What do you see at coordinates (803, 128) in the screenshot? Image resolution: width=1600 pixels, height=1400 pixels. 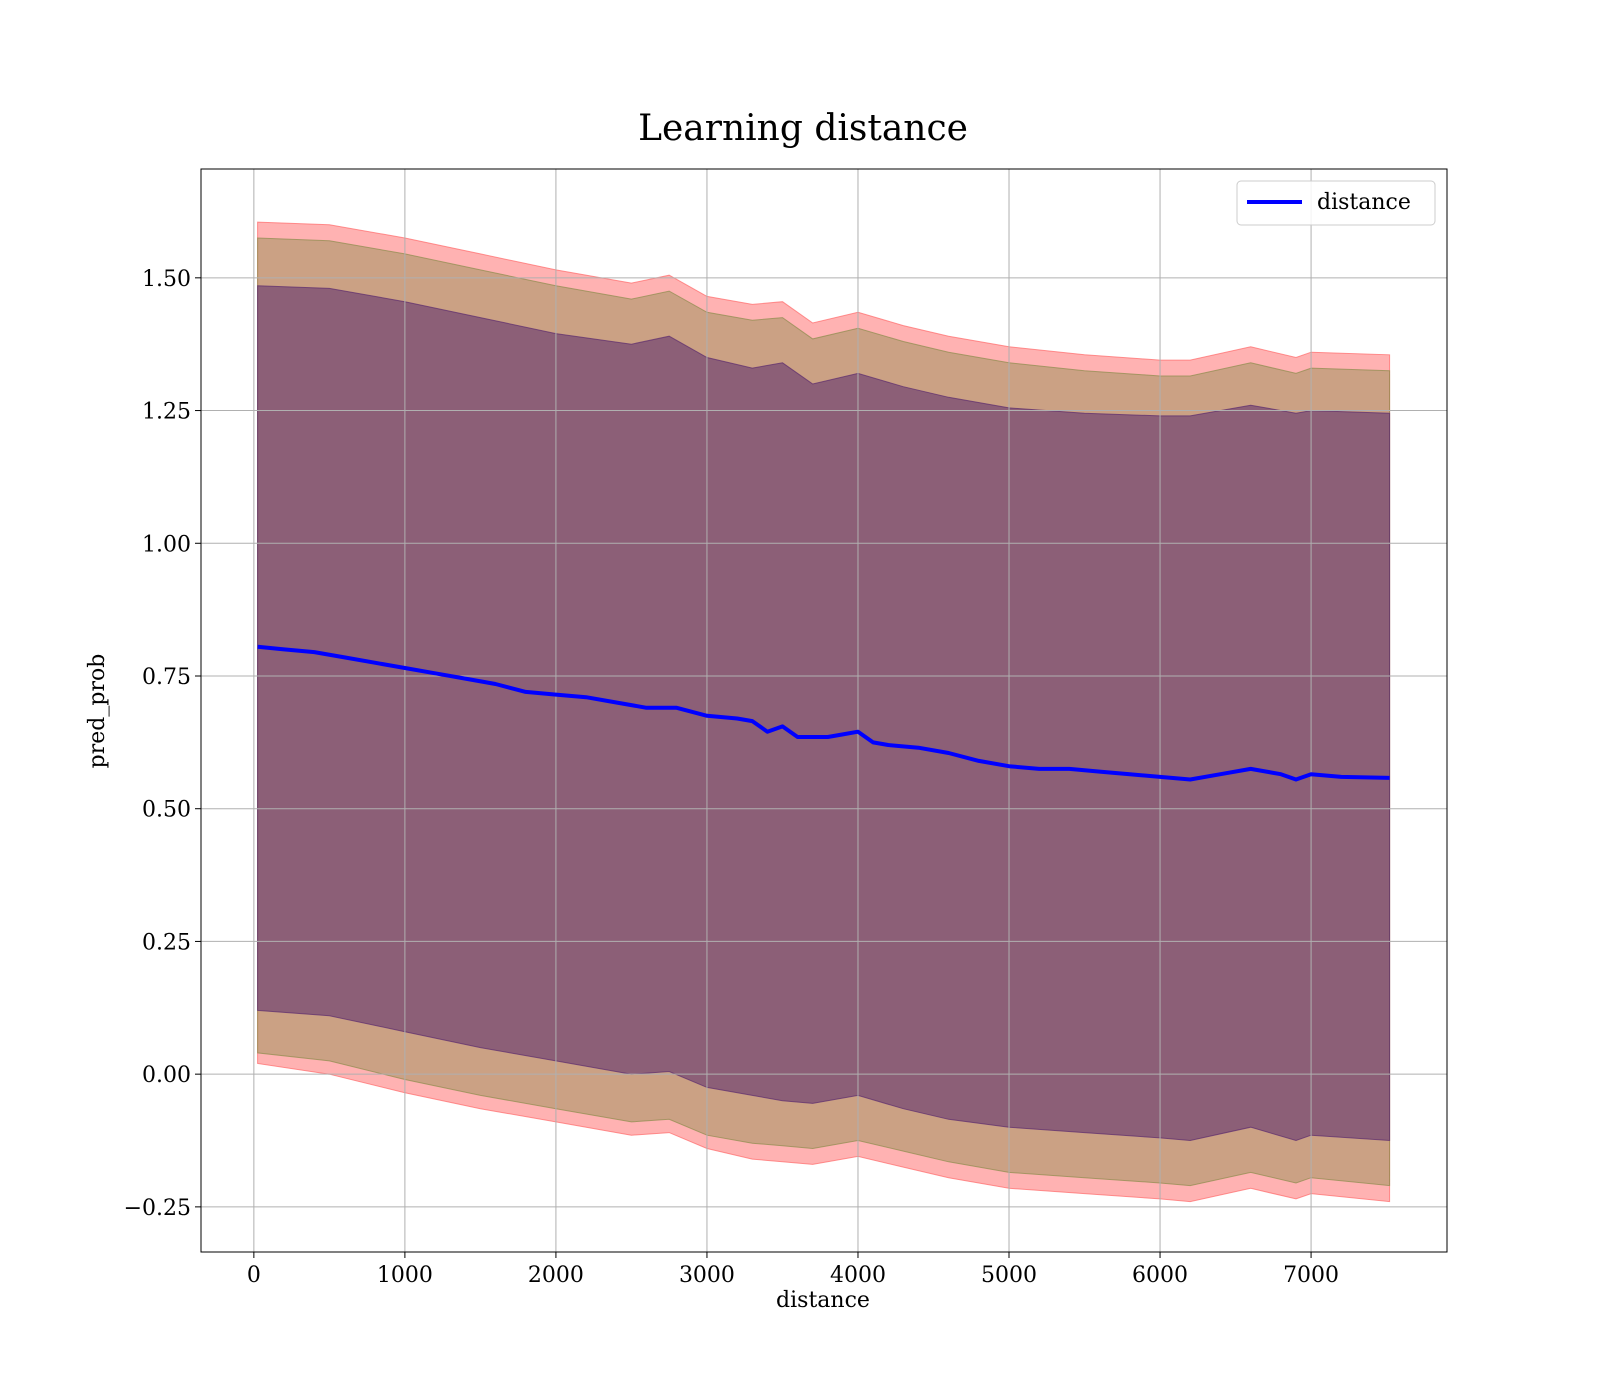 I see `chart-title: Learning distance` at bounding box center [803, 128].